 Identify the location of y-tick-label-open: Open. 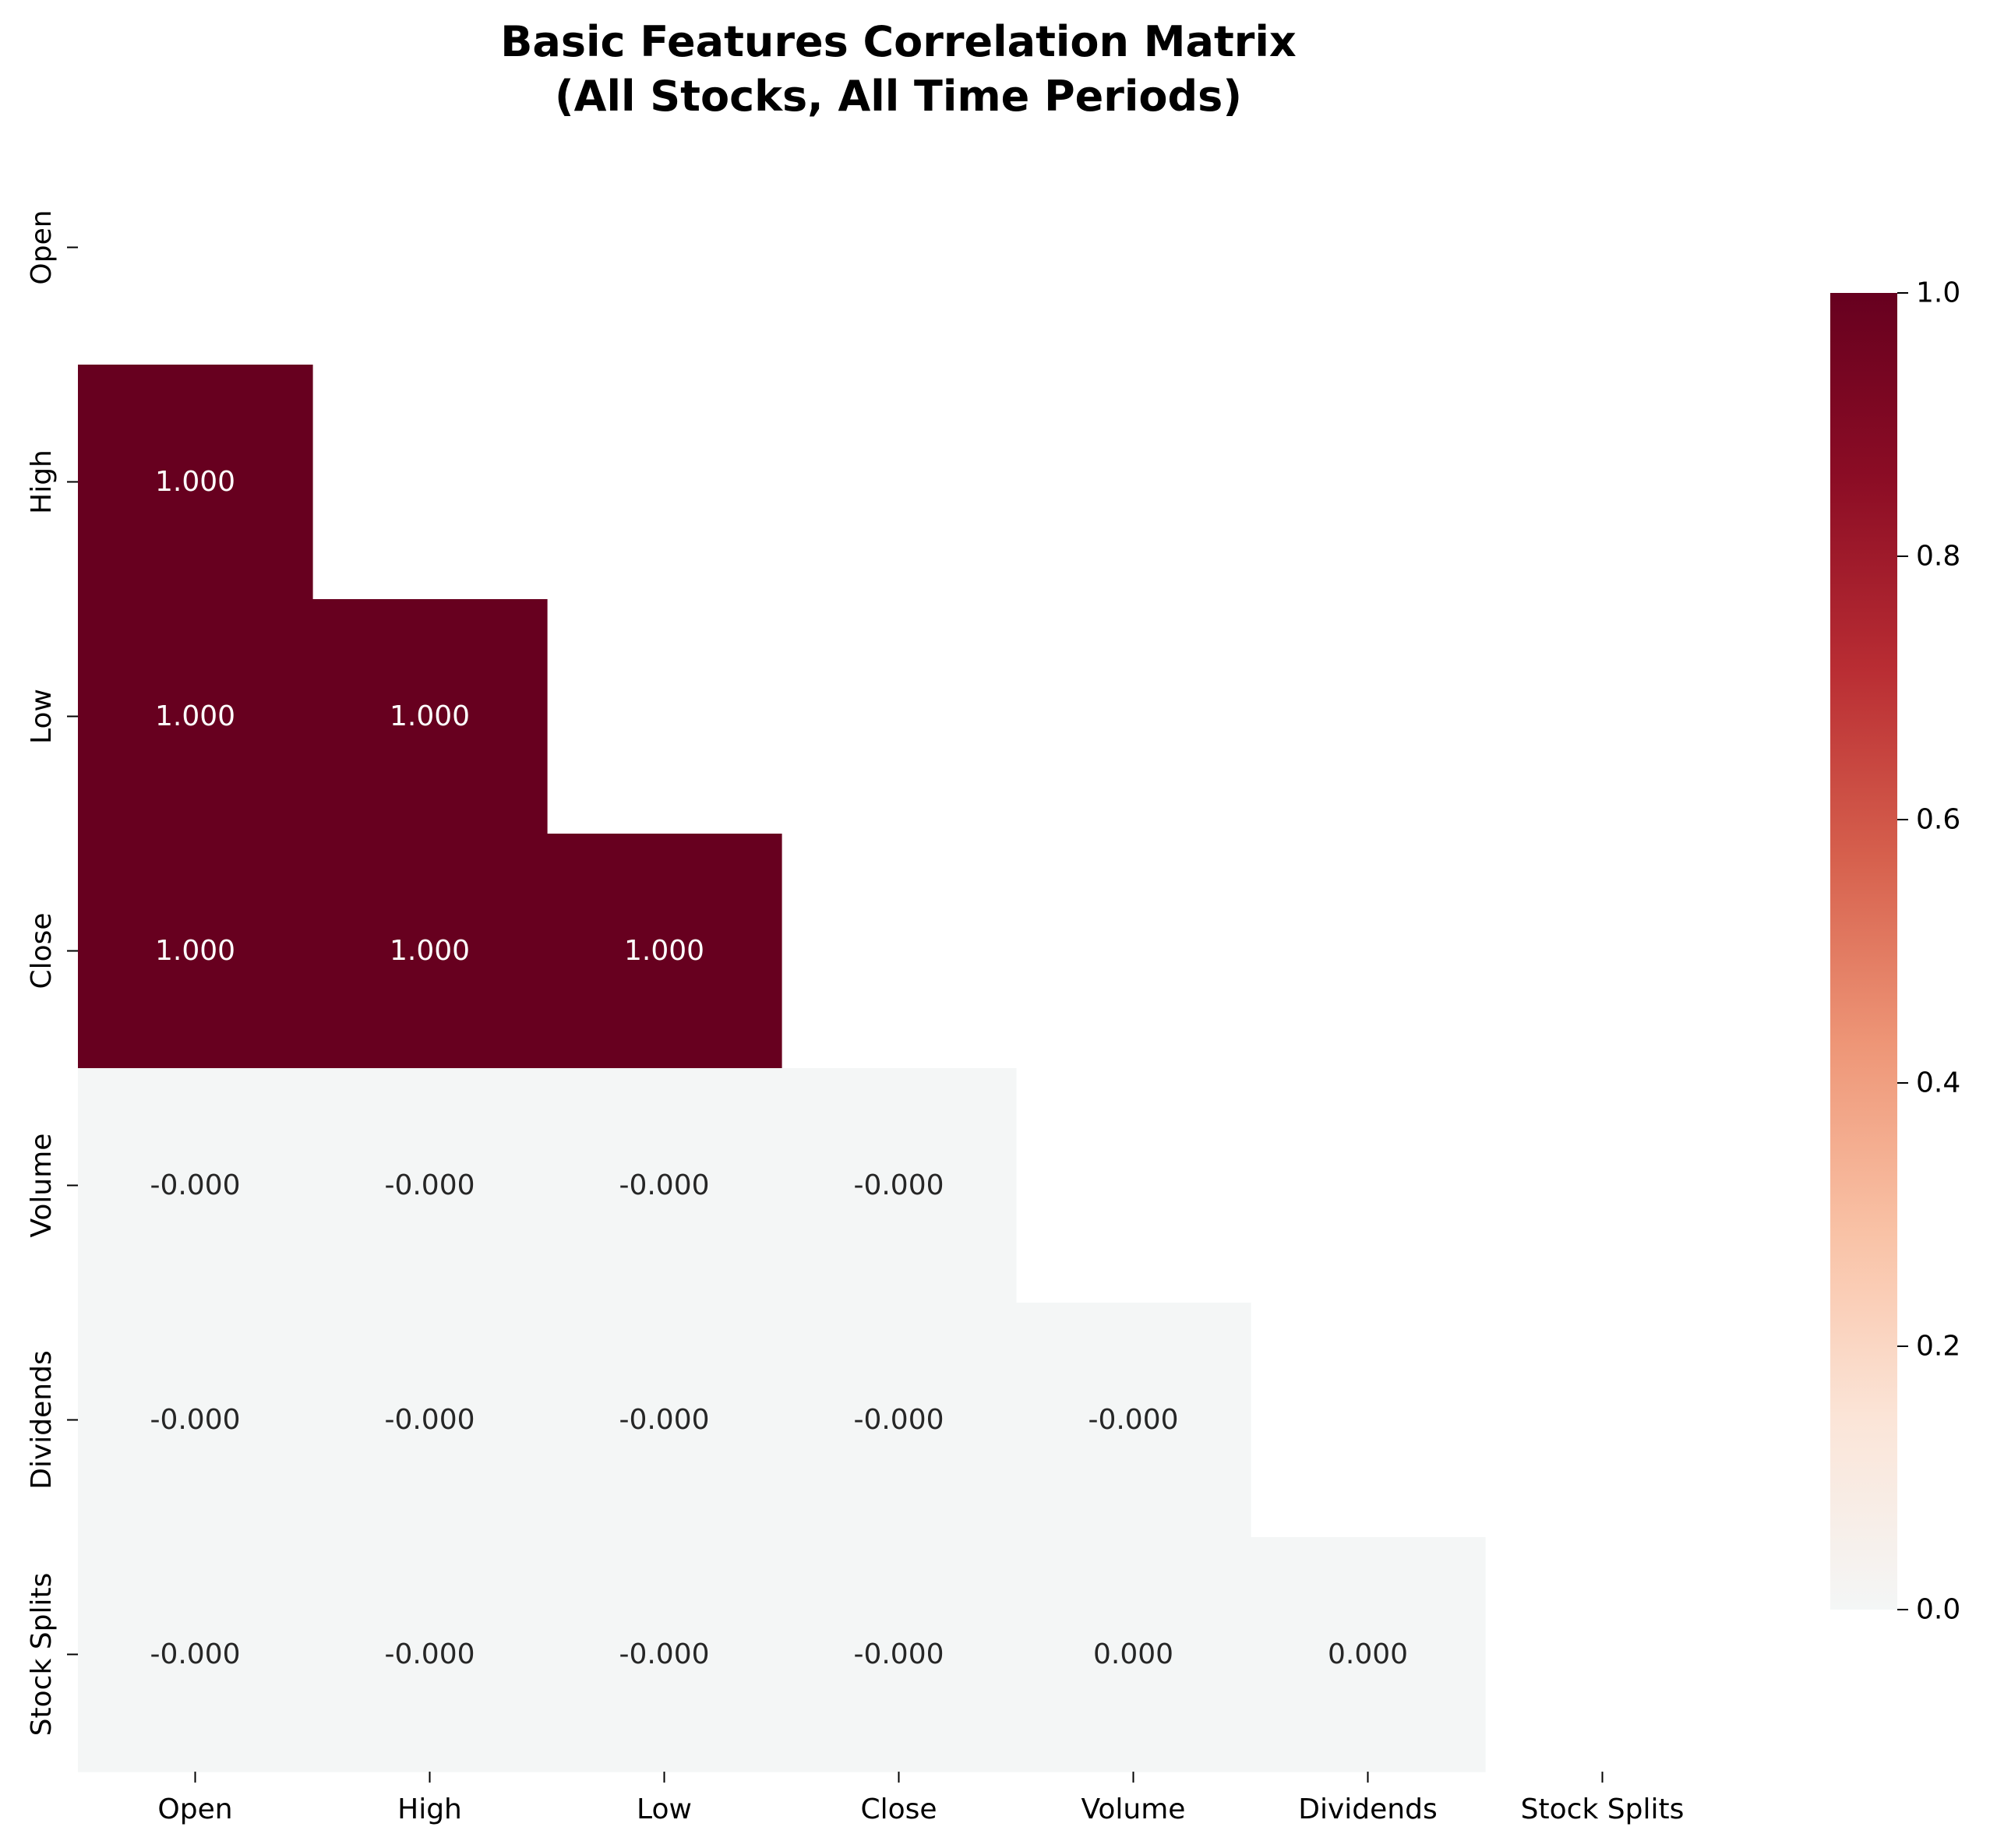
(42, 247).